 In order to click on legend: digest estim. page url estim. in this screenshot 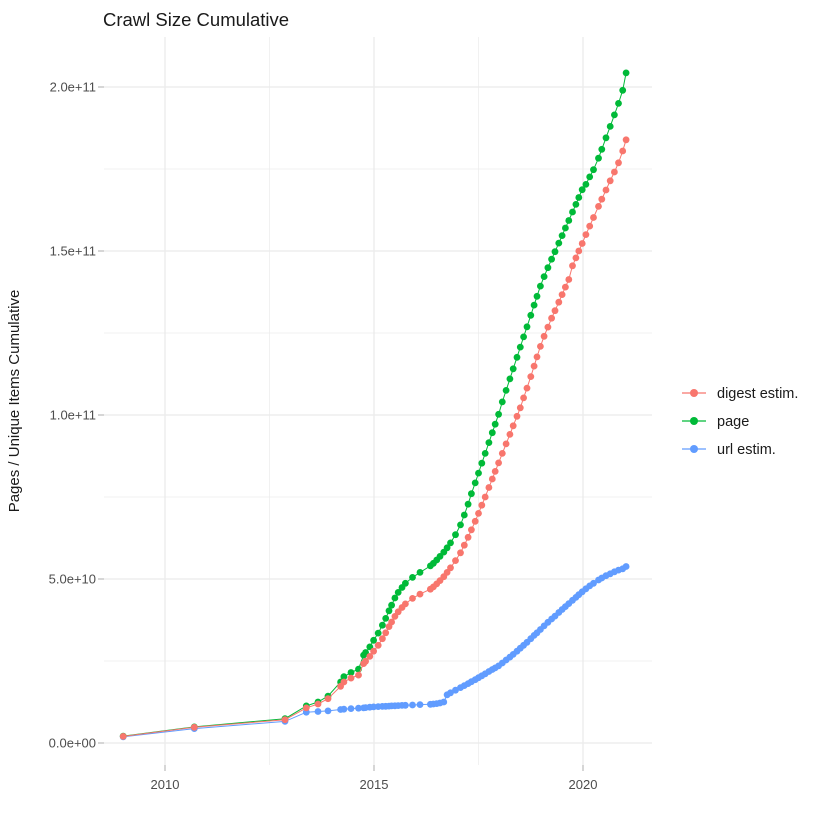, I will do `click(740, 422)`.